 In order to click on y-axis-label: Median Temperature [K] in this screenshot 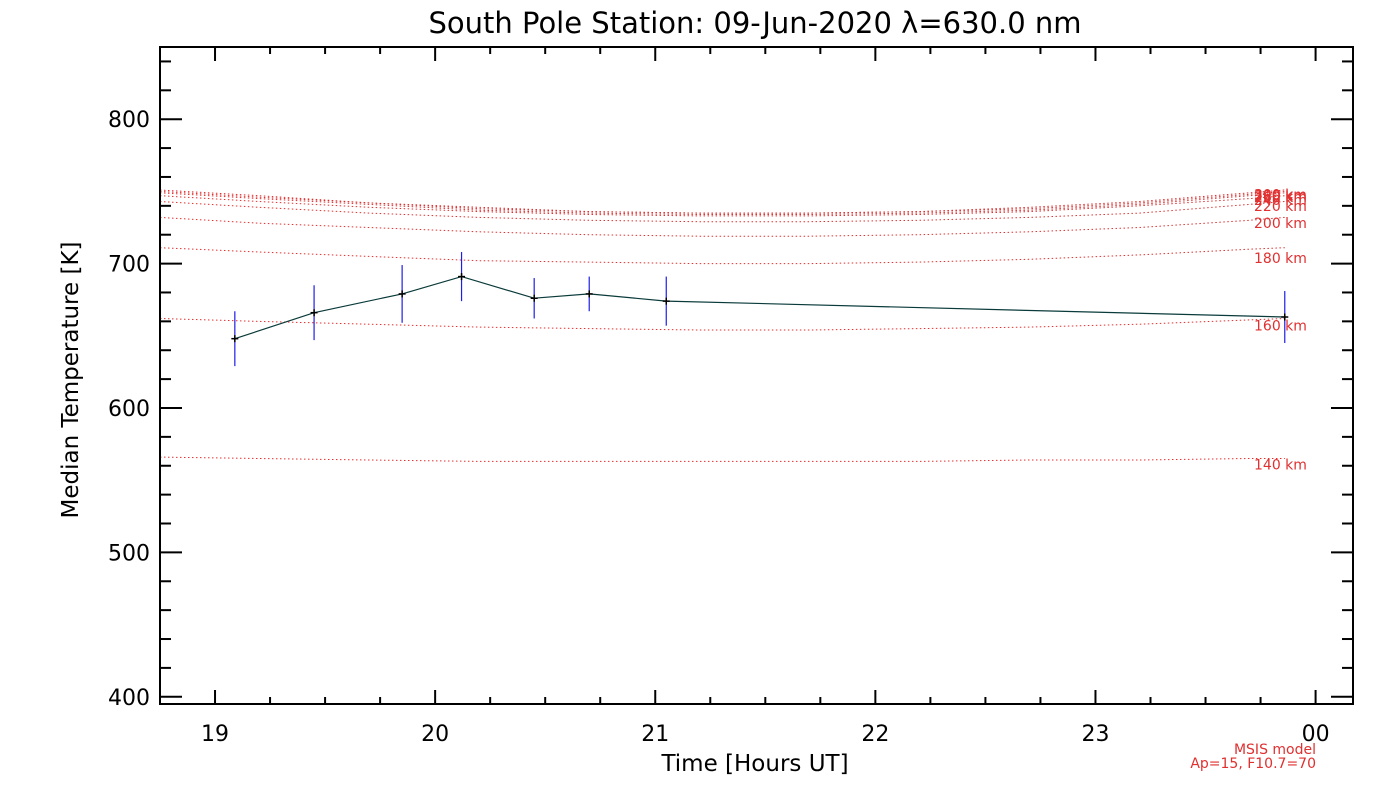, I will do `click(71, 380)`.